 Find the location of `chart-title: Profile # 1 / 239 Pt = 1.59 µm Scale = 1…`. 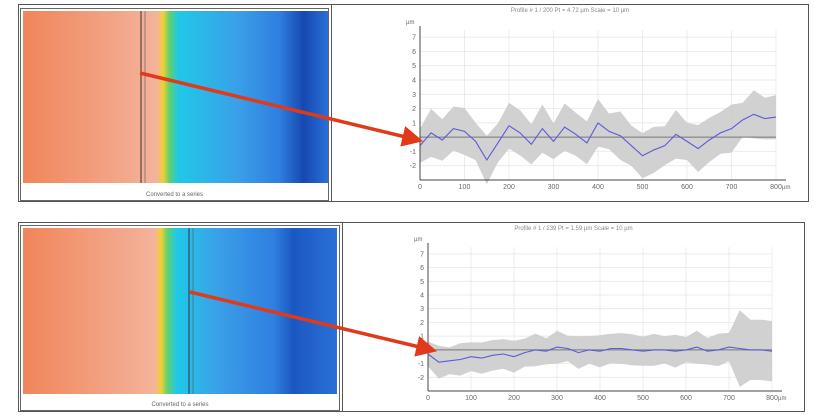

chart-title: Profile # 1 / 239 Pt = 1.59 µm Scale = 1… is located at coordinates (573, 229).